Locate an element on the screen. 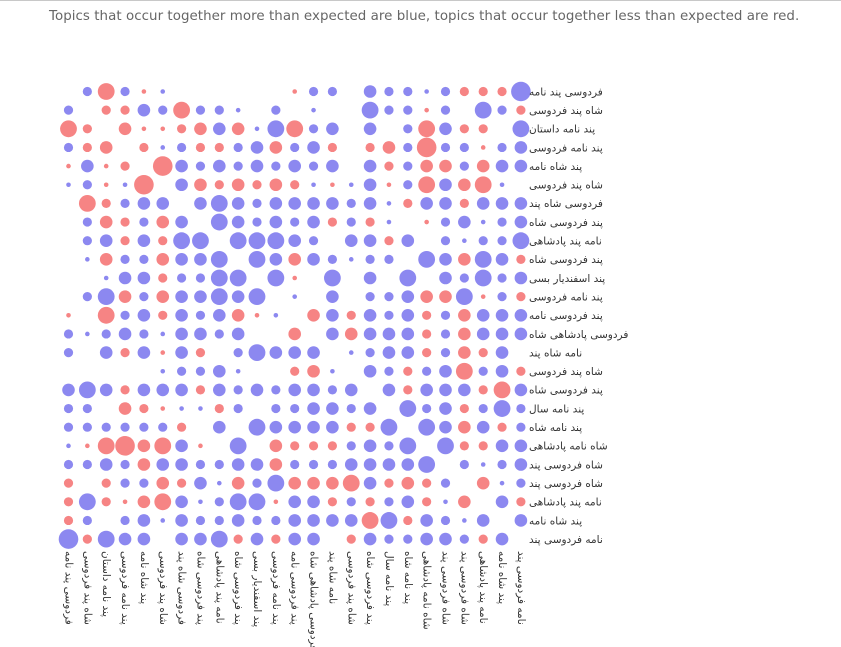 The height and width of the screenshot is (647, 841). bubble-r16-c19 is located at coordinates (426, 390).